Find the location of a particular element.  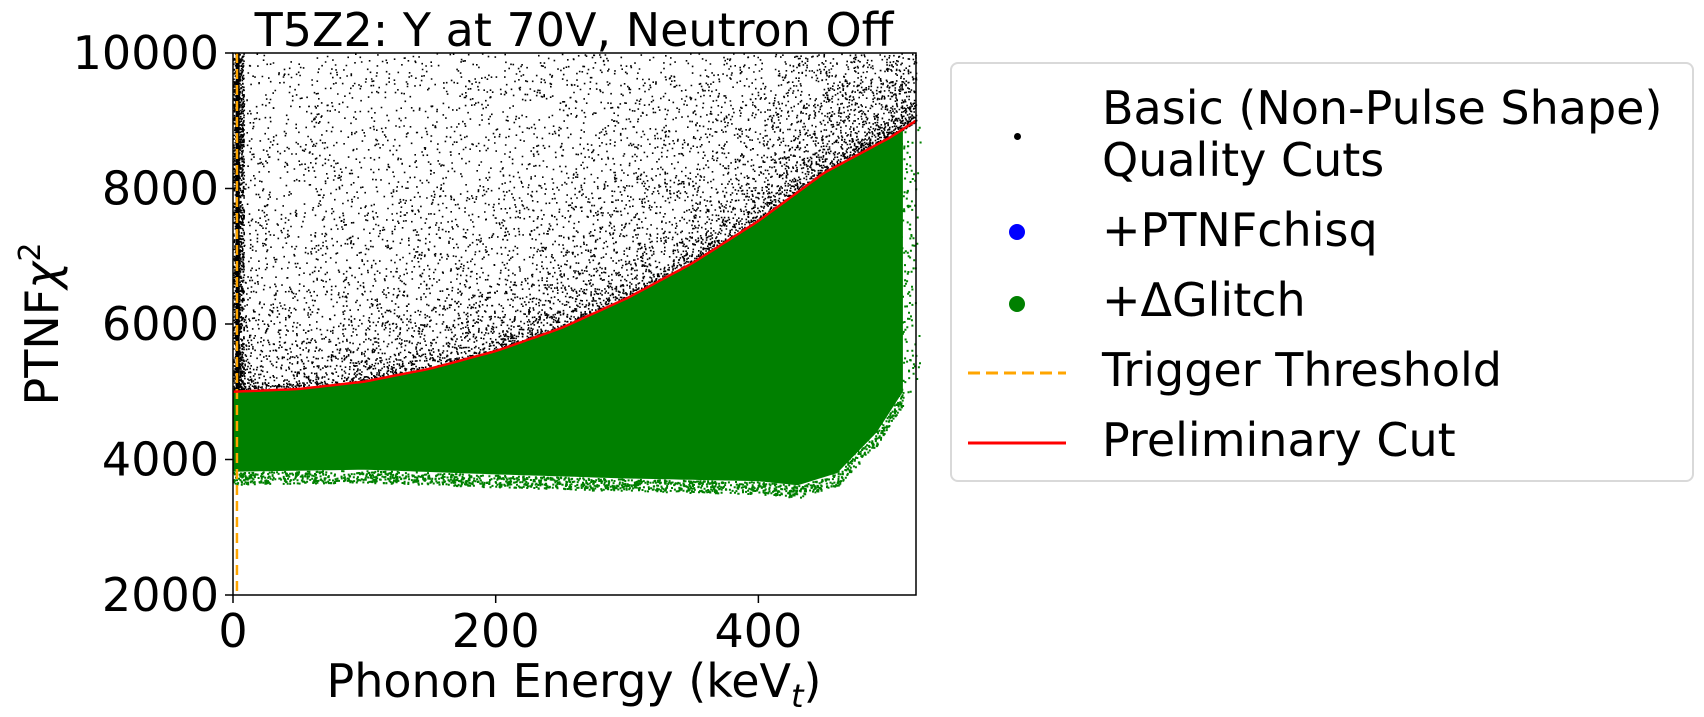

legend-label-trigger-threshold: Trigger Threshold is located at coordinates (1302, 370).